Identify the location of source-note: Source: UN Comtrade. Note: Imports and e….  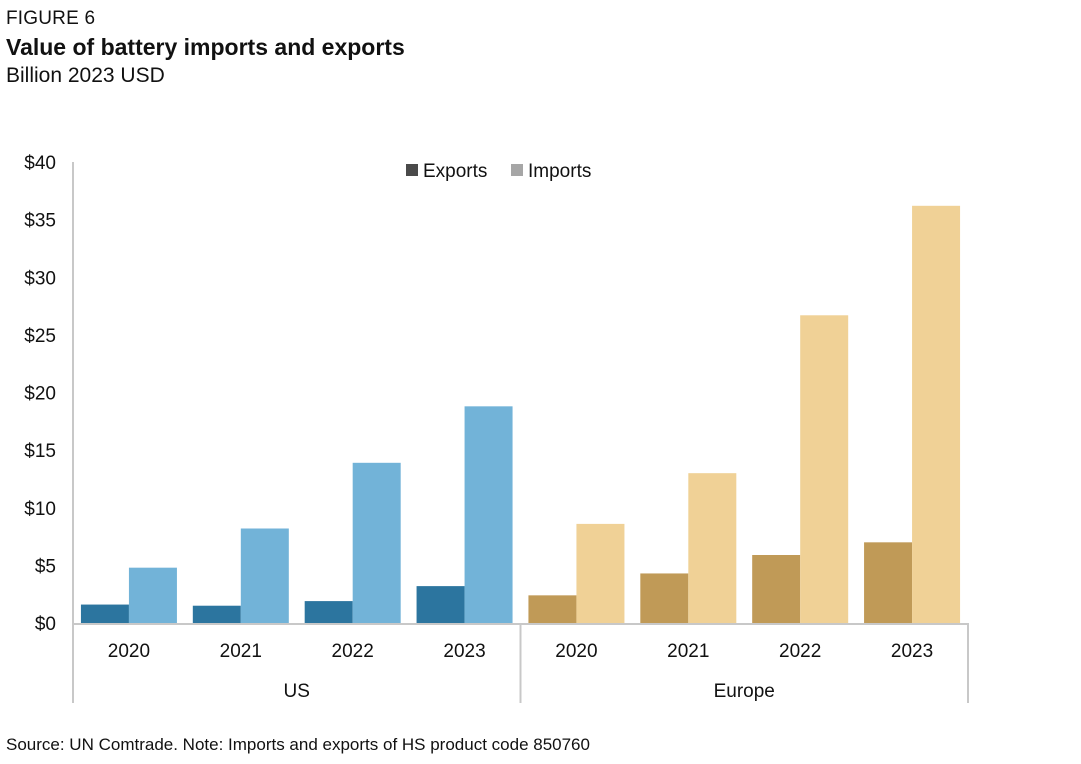
(298, 744).